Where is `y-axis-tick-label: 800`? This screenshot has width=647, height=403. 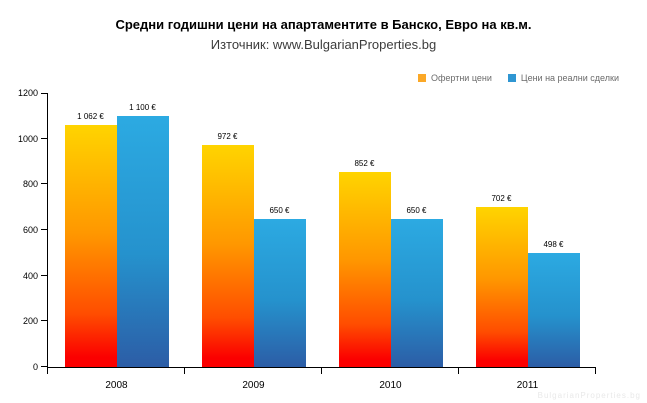
y-axis-tick-label: 800 is located at coordinates (30, 184).